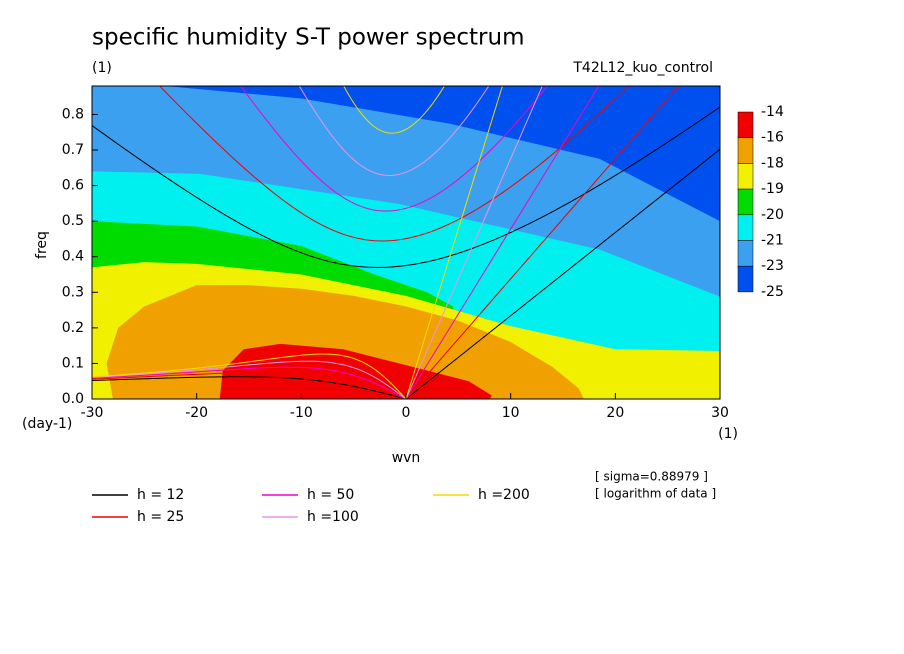 The height and width of the screenshot is (654, 904). Describe the element at coordinates (772, 163) in the screenshot. I see `colorbar-label: -18` at that location.